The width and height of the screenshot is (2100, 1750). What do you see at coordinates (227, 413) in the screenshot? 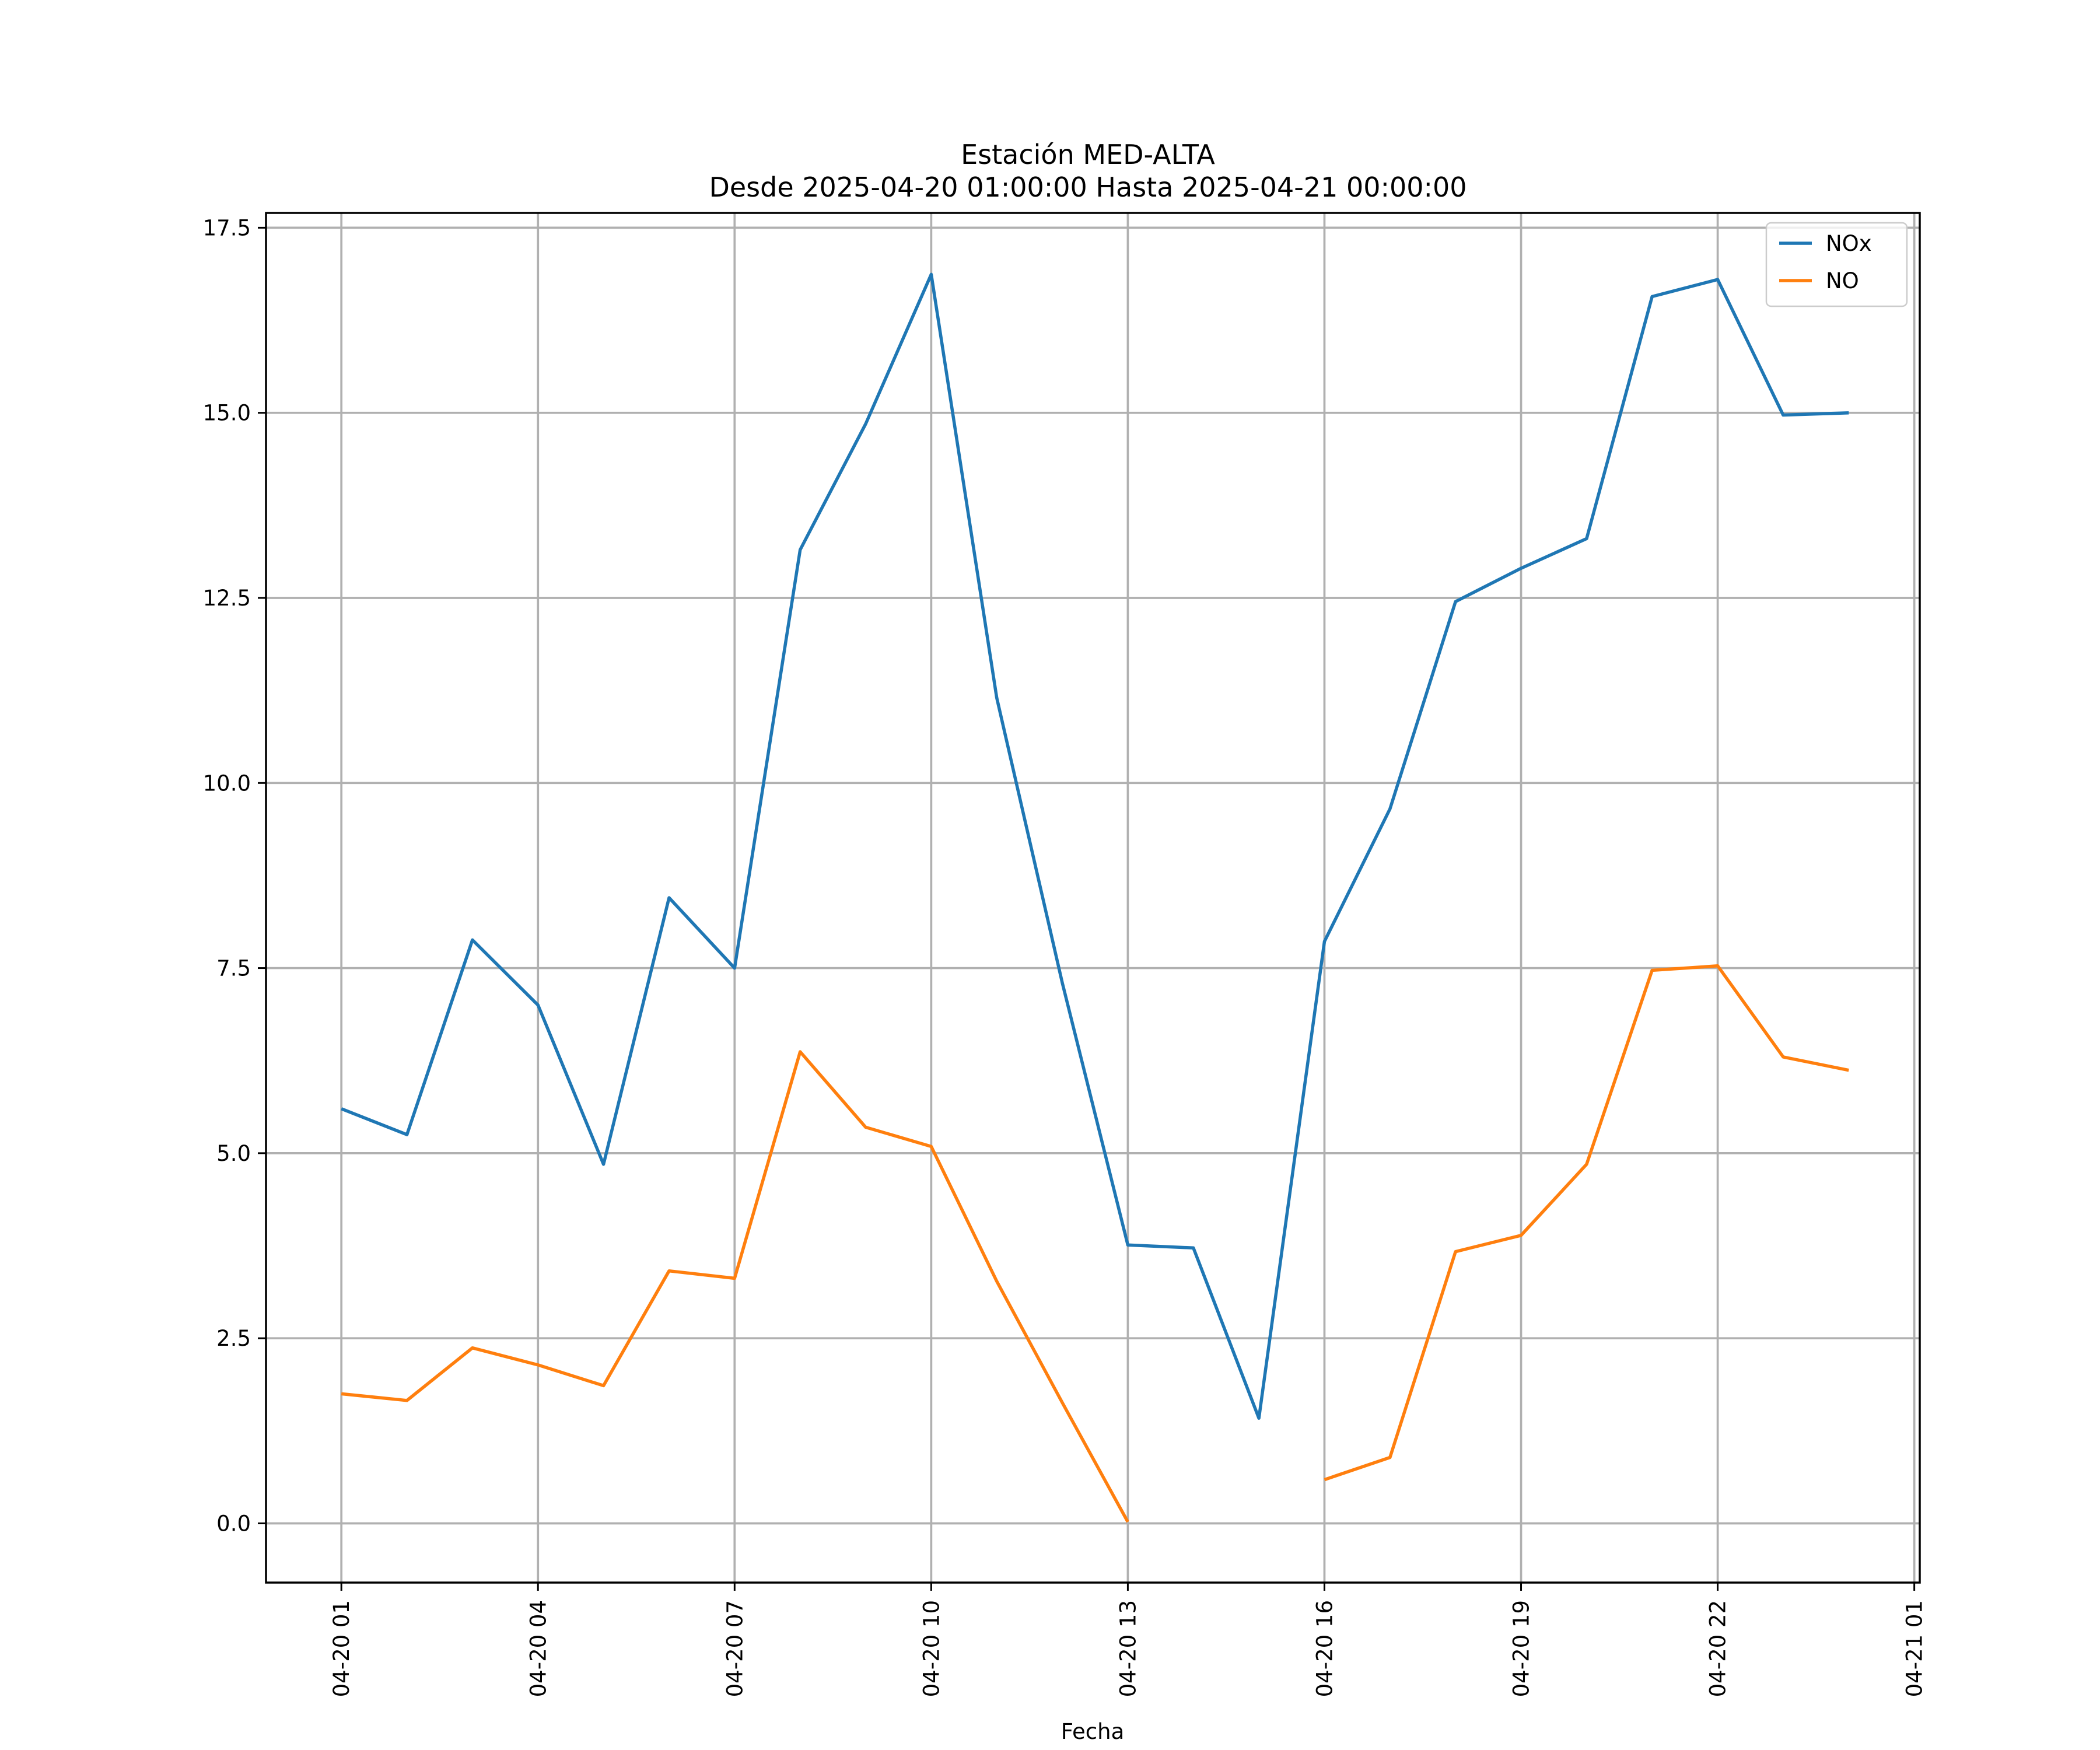
I see `y-tick-label: 15.0` at bounding box center [227, 413].